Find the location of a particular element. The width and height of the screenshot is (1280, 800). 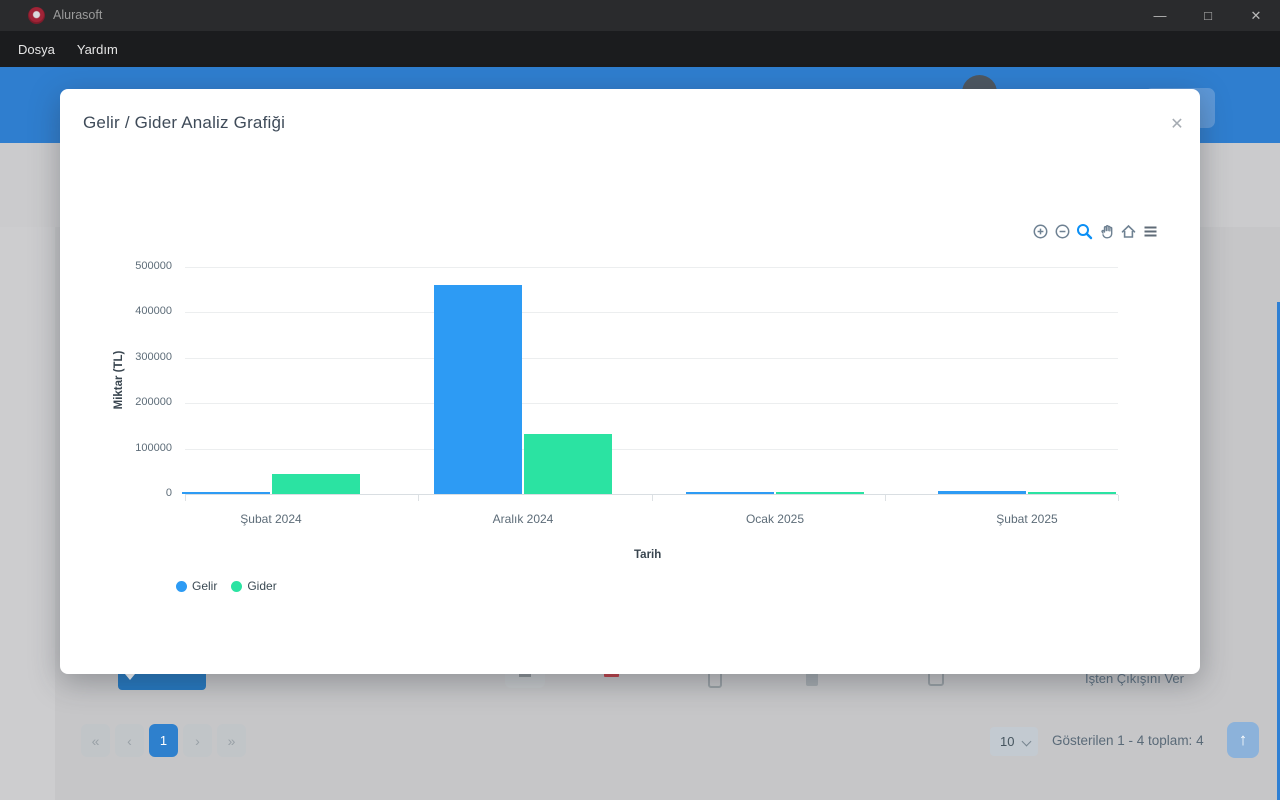

pagination-button: « is located at coordinates (95, 740).